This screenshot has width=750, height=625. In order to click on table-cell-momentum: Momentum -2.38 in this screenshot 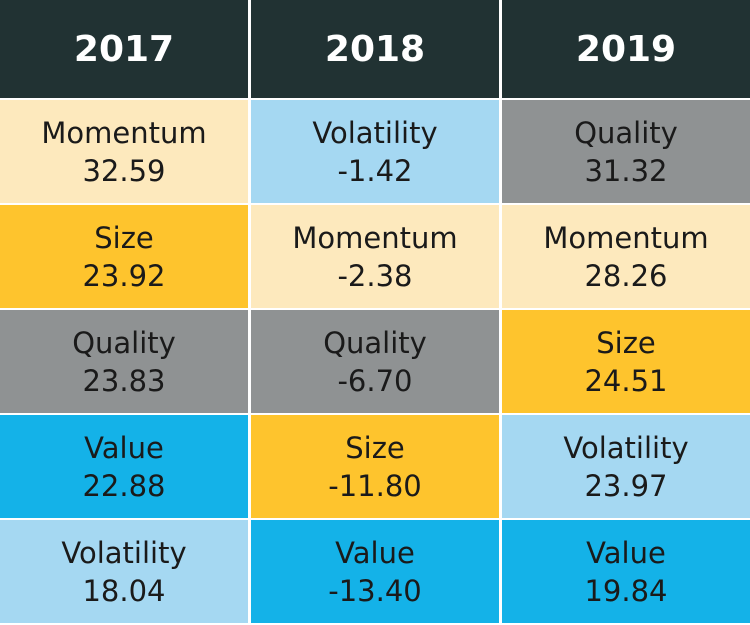, I will do `click(375, 256)`.